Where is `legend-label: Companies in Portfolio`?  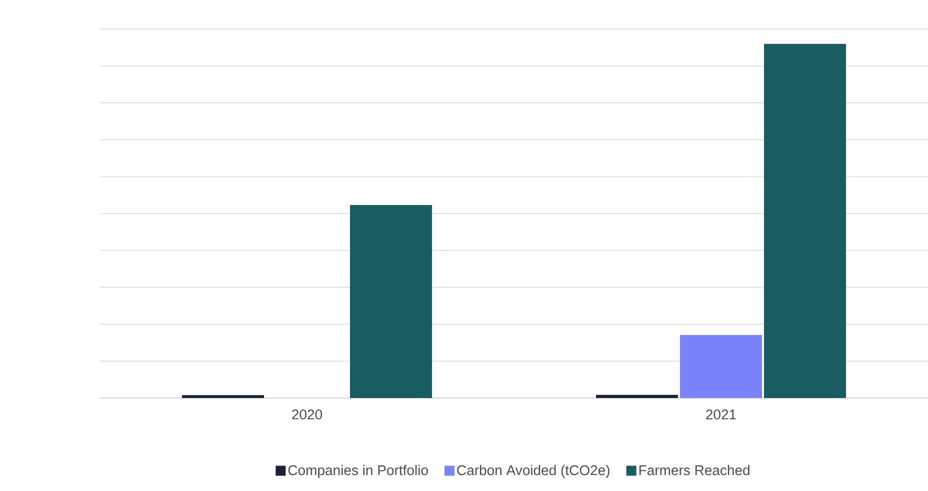 legend-label: Companies in Portfolio is located at coordinates (358, 471).